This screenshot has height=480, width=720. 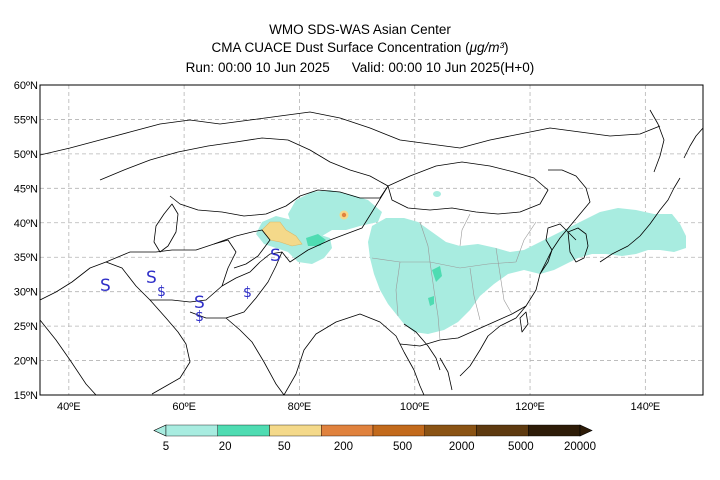 I want to click on longitude-label: 60ºE, so click(x=184, y=407).